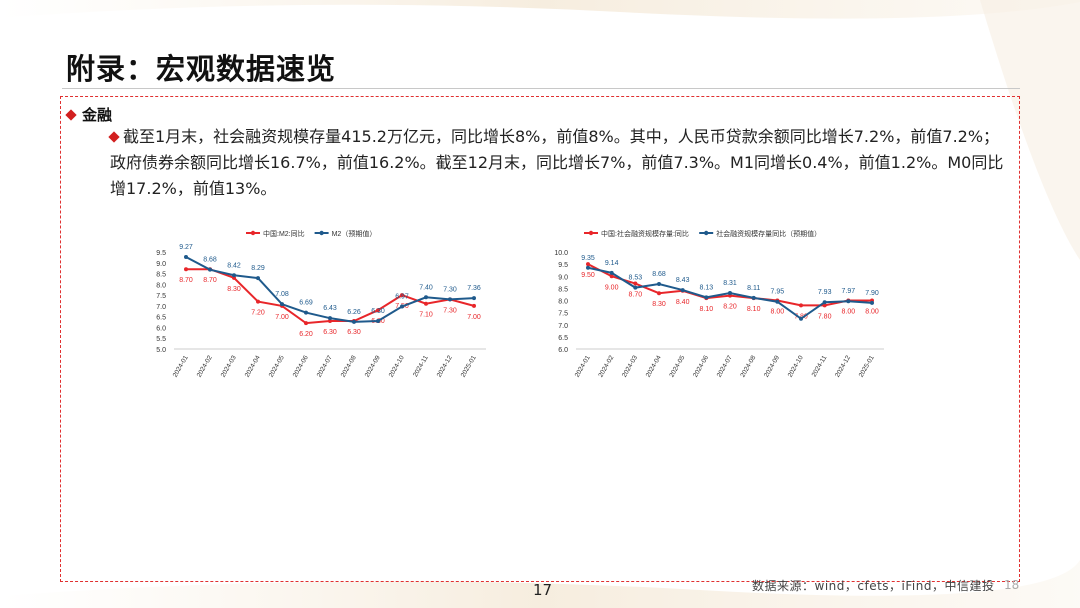 Image resolution: width=1080 pixels, height=608 pixels. I want to click on data-label: 7.97, so click(849, 291).